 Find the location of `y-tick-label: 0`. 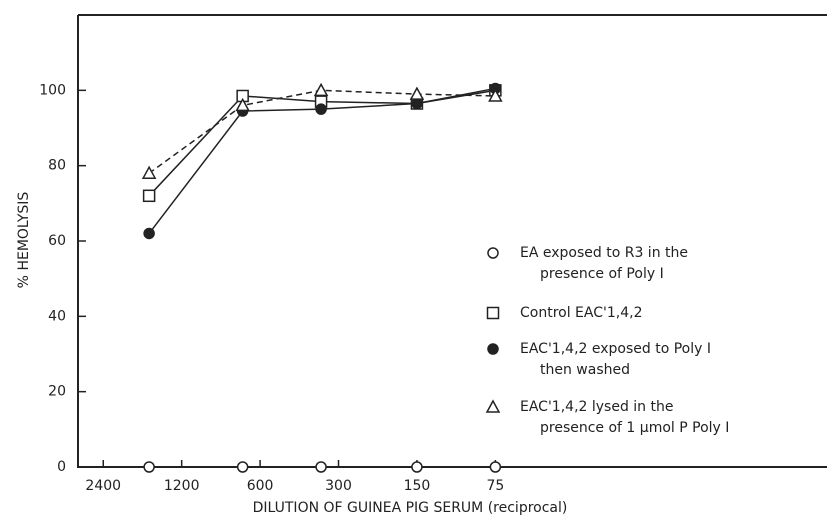

y-tick-label: 0 is located at coordinates (61, 467).